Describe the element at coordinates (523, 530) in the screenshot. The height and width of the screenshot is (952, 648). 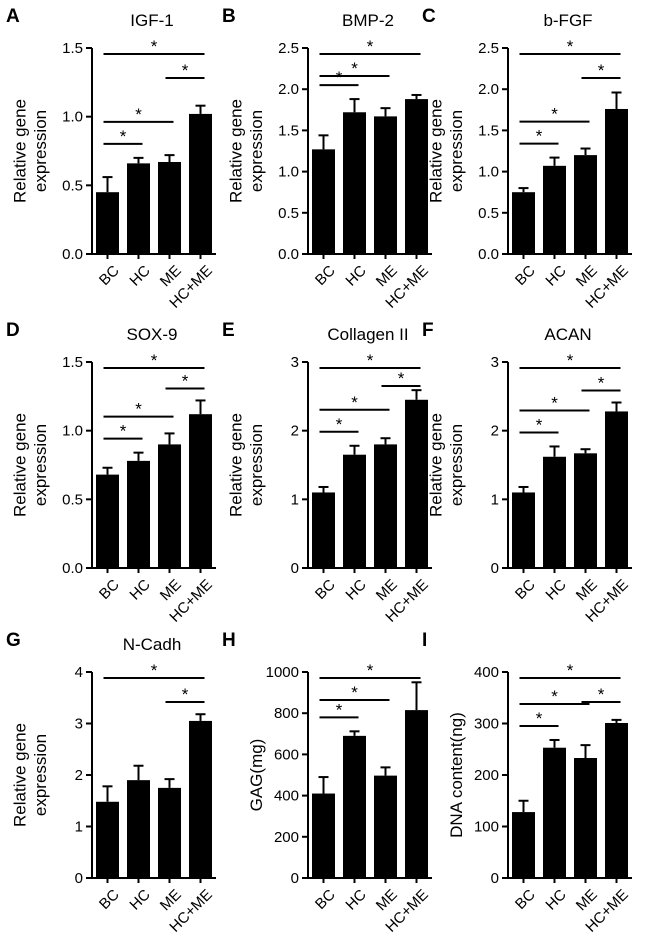
I see `panel-f-bar-bc` at that location.